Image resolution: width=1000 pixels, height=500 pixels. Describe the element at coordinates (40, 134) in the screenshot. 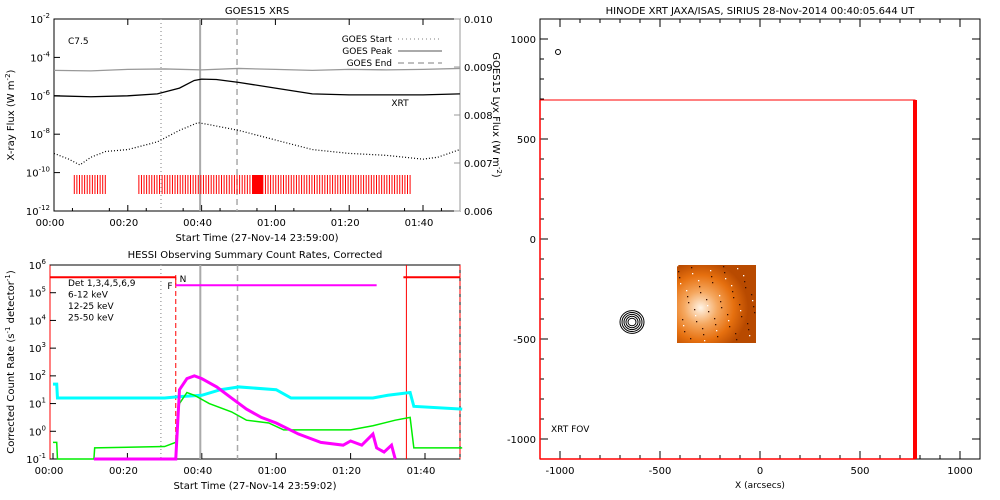

I see `y-tick-label: 10⁻⁸` at that location.